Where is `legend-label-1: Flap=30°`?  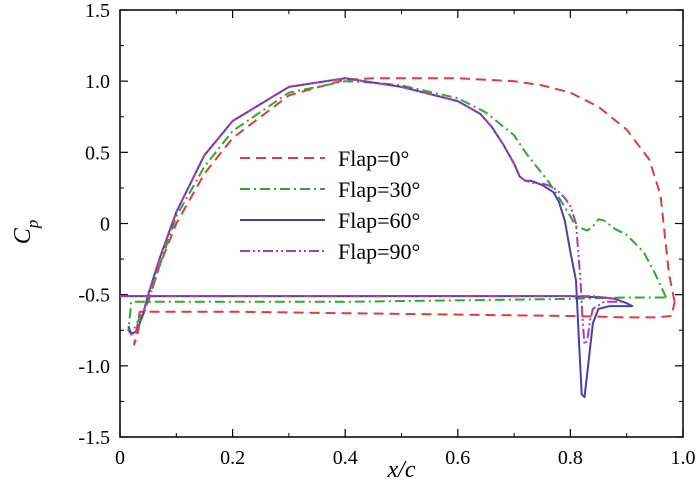
legend-label-1: Flap=30° is located at coordinates (379, 189).